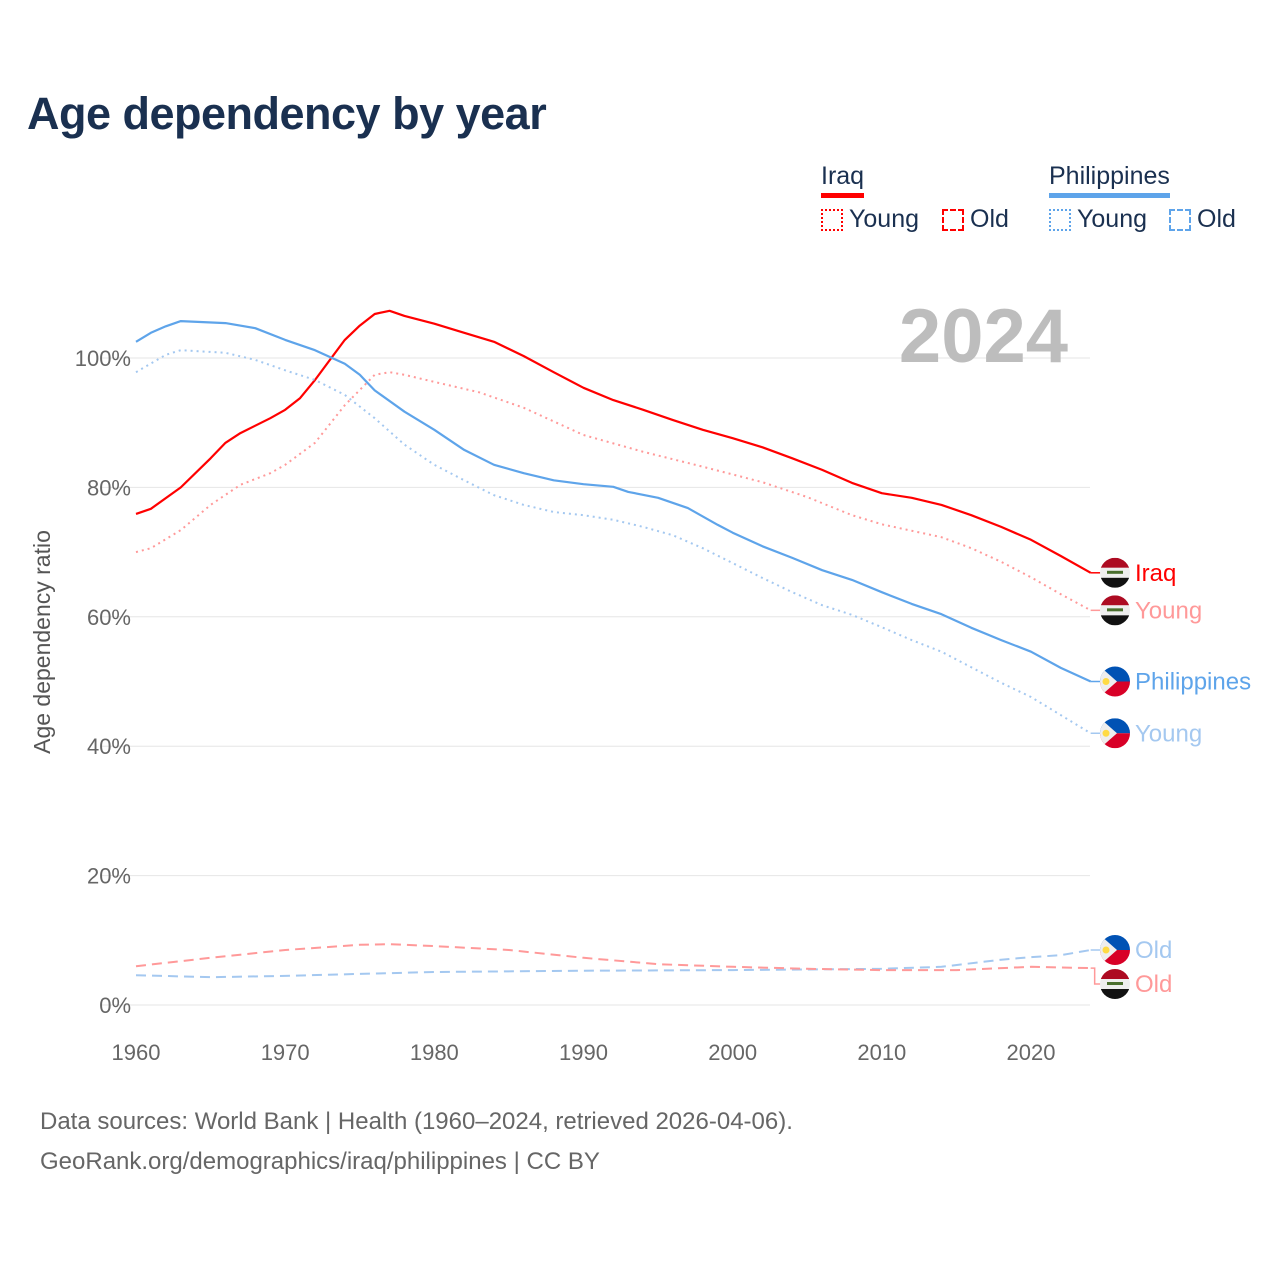  I want to click on legend-iraq-young: Young, so click(870, 219).